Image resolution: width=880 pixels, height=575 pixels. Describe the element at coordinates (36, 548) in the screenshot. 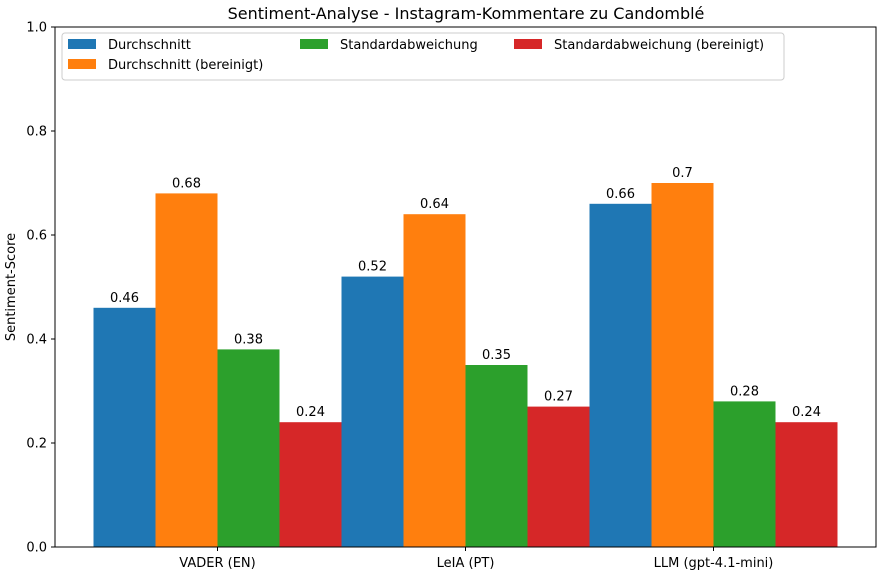

I see `y-tick-label: 0.0` at that location.